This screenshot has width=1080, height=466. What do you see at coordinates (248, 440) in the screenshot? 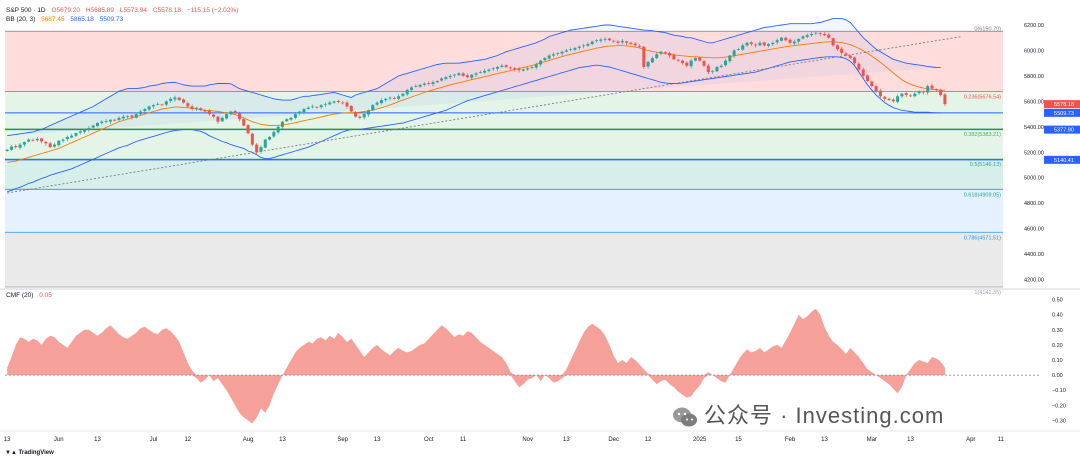
I see `time-axis-tick: Aug` at bounding box center [248, 440].